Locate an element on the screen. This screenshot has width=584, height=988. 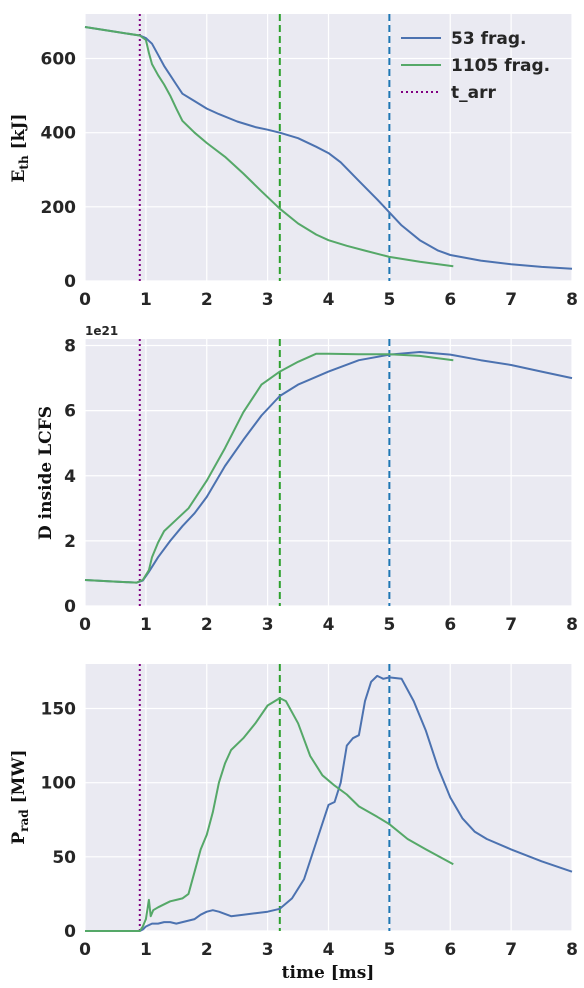
y-tick-label: 6 is located at coordinates (70, 412).